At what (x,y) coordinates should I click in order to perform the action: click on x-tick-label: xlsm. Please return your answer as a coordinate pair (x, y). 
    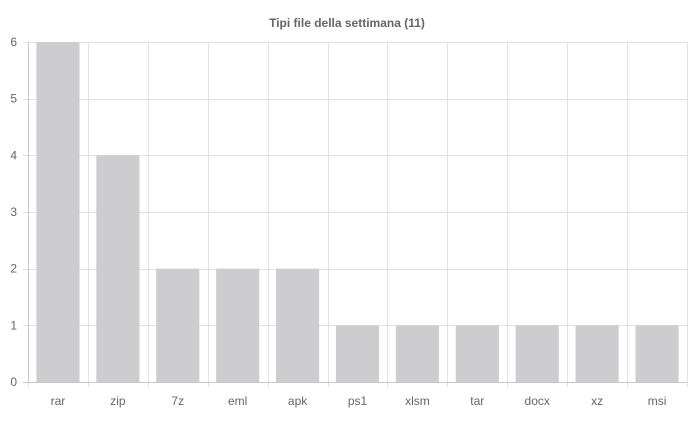
    Looking at the image, I should click on (417, 401).